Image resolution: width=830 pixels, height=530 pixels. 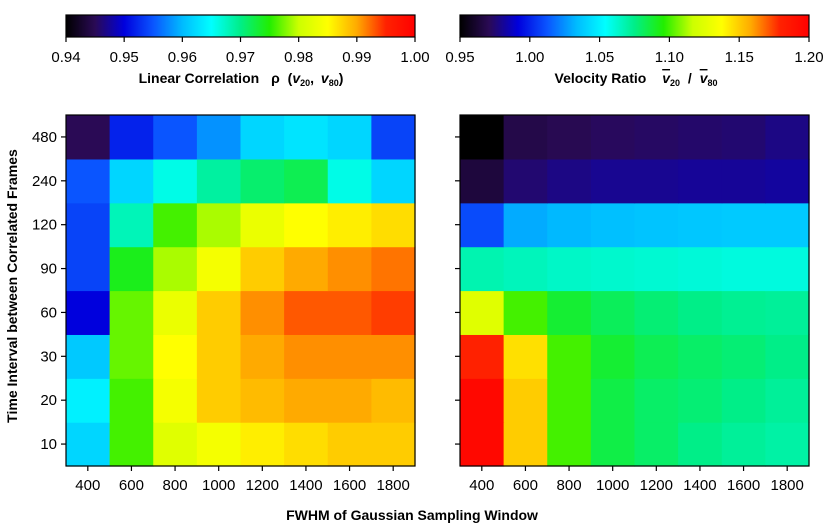 I want to click on x-tick-label: 1800, so click(x=393, y=485).